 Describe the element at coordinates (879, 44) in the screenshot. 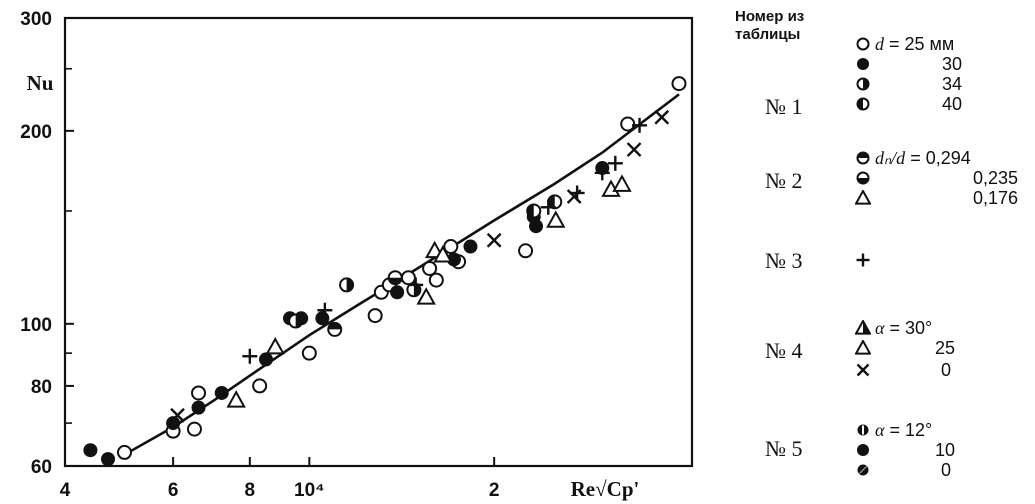

I see `legend-var: d` at that location.